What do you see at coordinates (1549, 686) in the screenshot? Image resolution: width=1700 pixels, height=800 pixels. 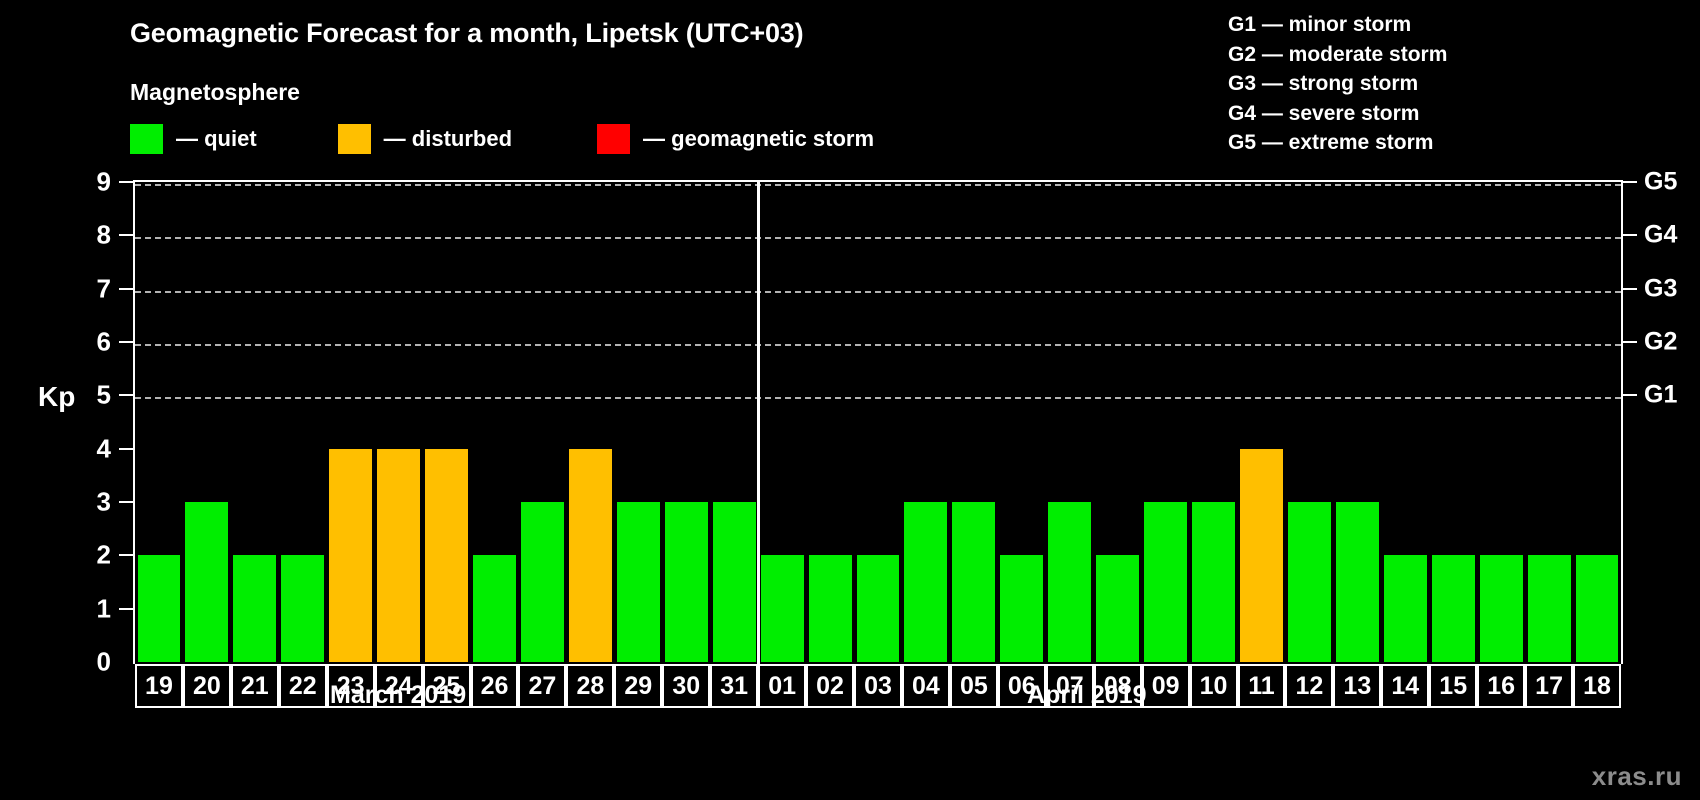 I see `date-label-april-17: 17` at bounding box center [1549, 686].